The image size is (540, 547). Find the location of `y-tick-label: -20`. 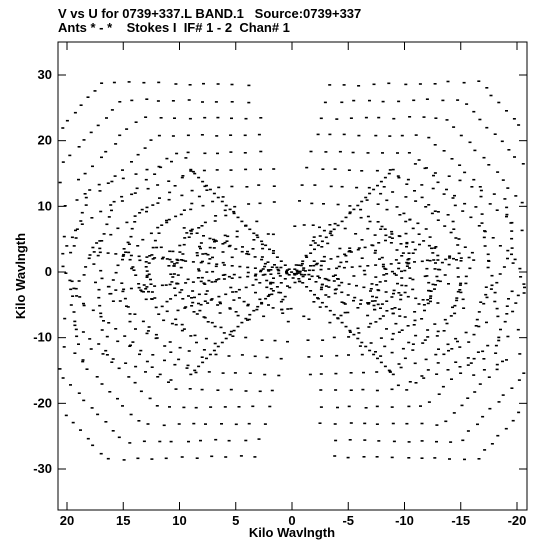

y-tick-label: -20 is located at coordinates (42, 402).